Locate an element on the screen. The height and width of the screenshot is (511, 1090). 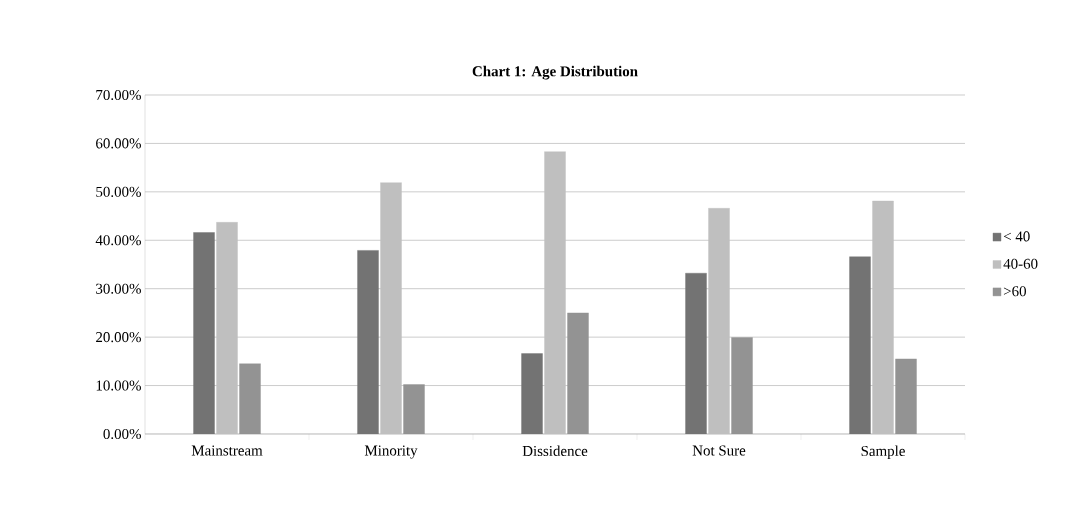
legend-label: 40-60 is located at coordinates (1020, 263).